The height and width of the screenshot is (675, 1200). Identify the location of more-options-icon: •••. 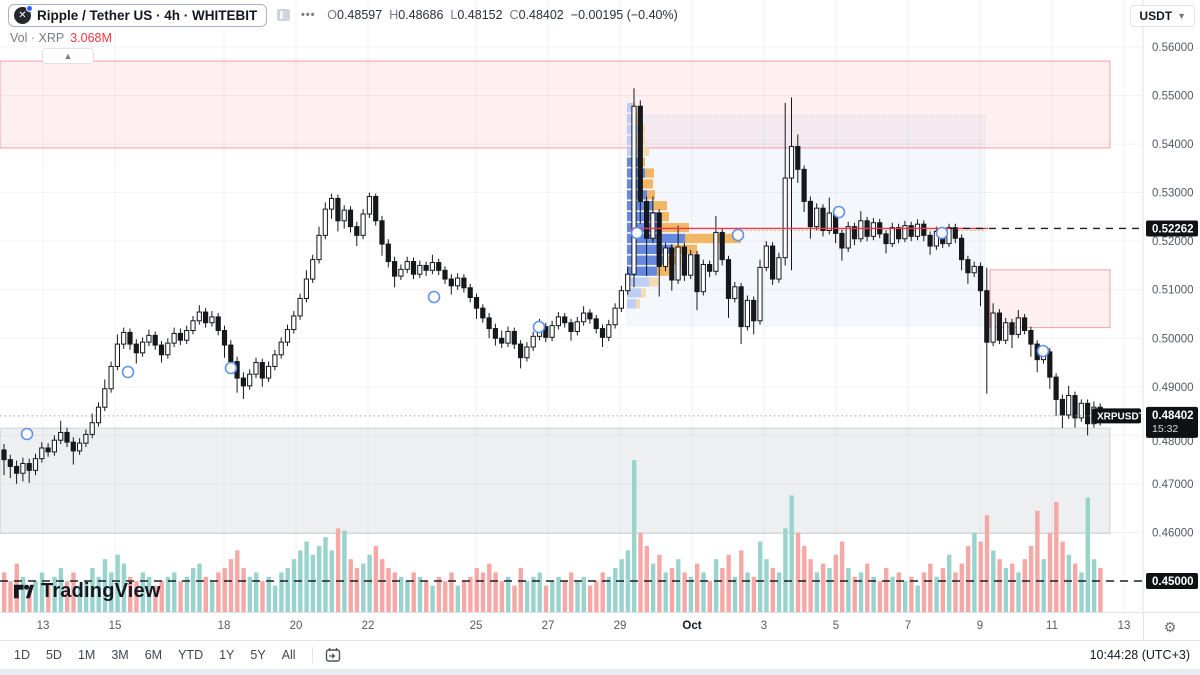
(308, 15).